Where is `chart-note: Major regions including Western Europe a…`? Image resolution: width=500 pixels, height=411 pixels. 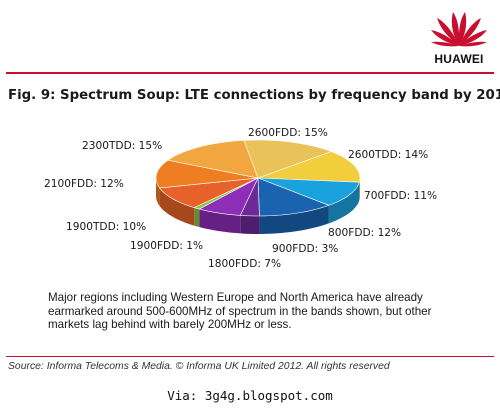
chart-note: Major regions including Western Europe a… is located at coordinates (240, 311).